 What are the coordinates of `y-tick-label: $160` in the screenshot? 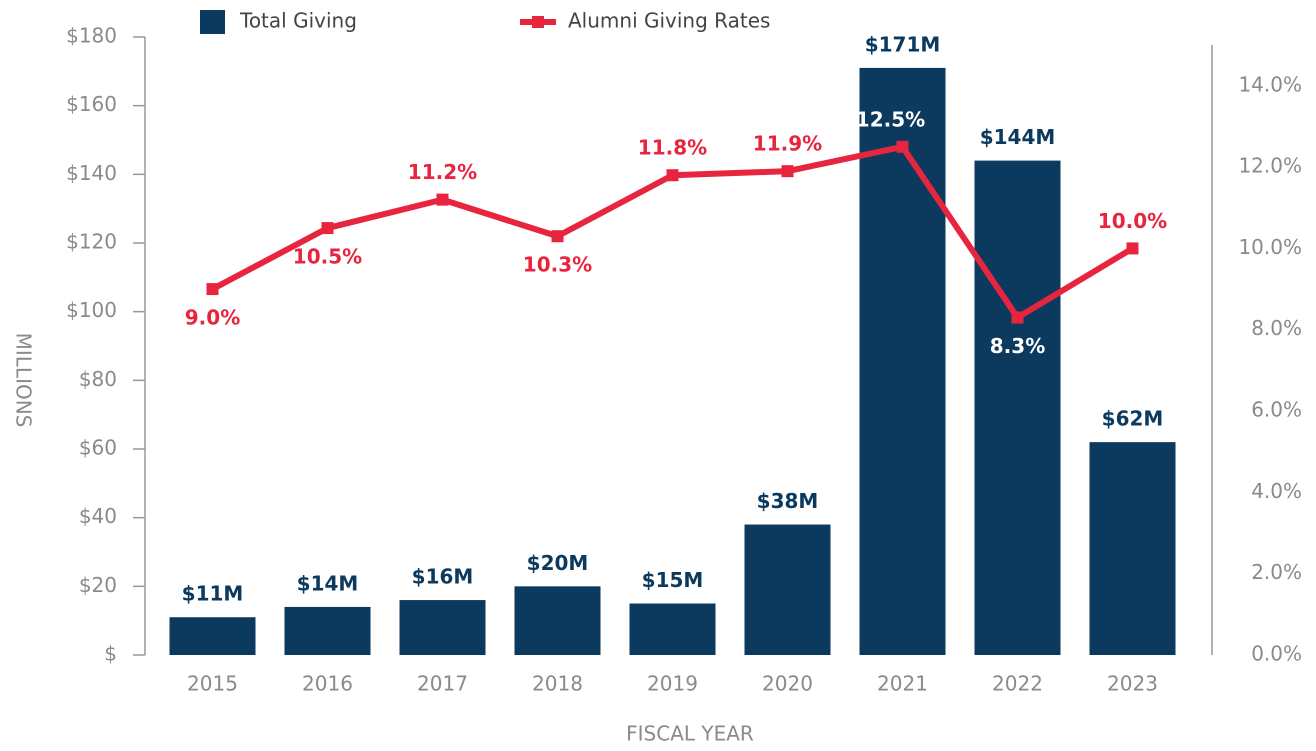 It's located at (91, 104).